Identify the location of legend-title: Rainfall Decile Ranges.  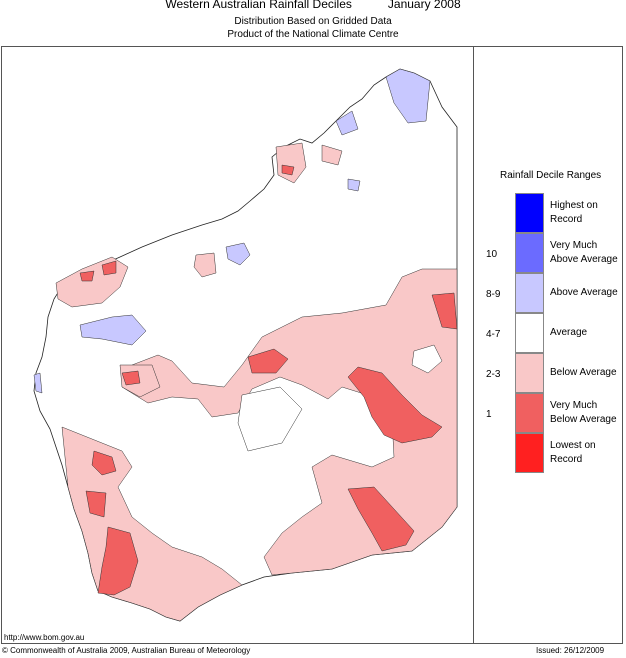
(551, 175).